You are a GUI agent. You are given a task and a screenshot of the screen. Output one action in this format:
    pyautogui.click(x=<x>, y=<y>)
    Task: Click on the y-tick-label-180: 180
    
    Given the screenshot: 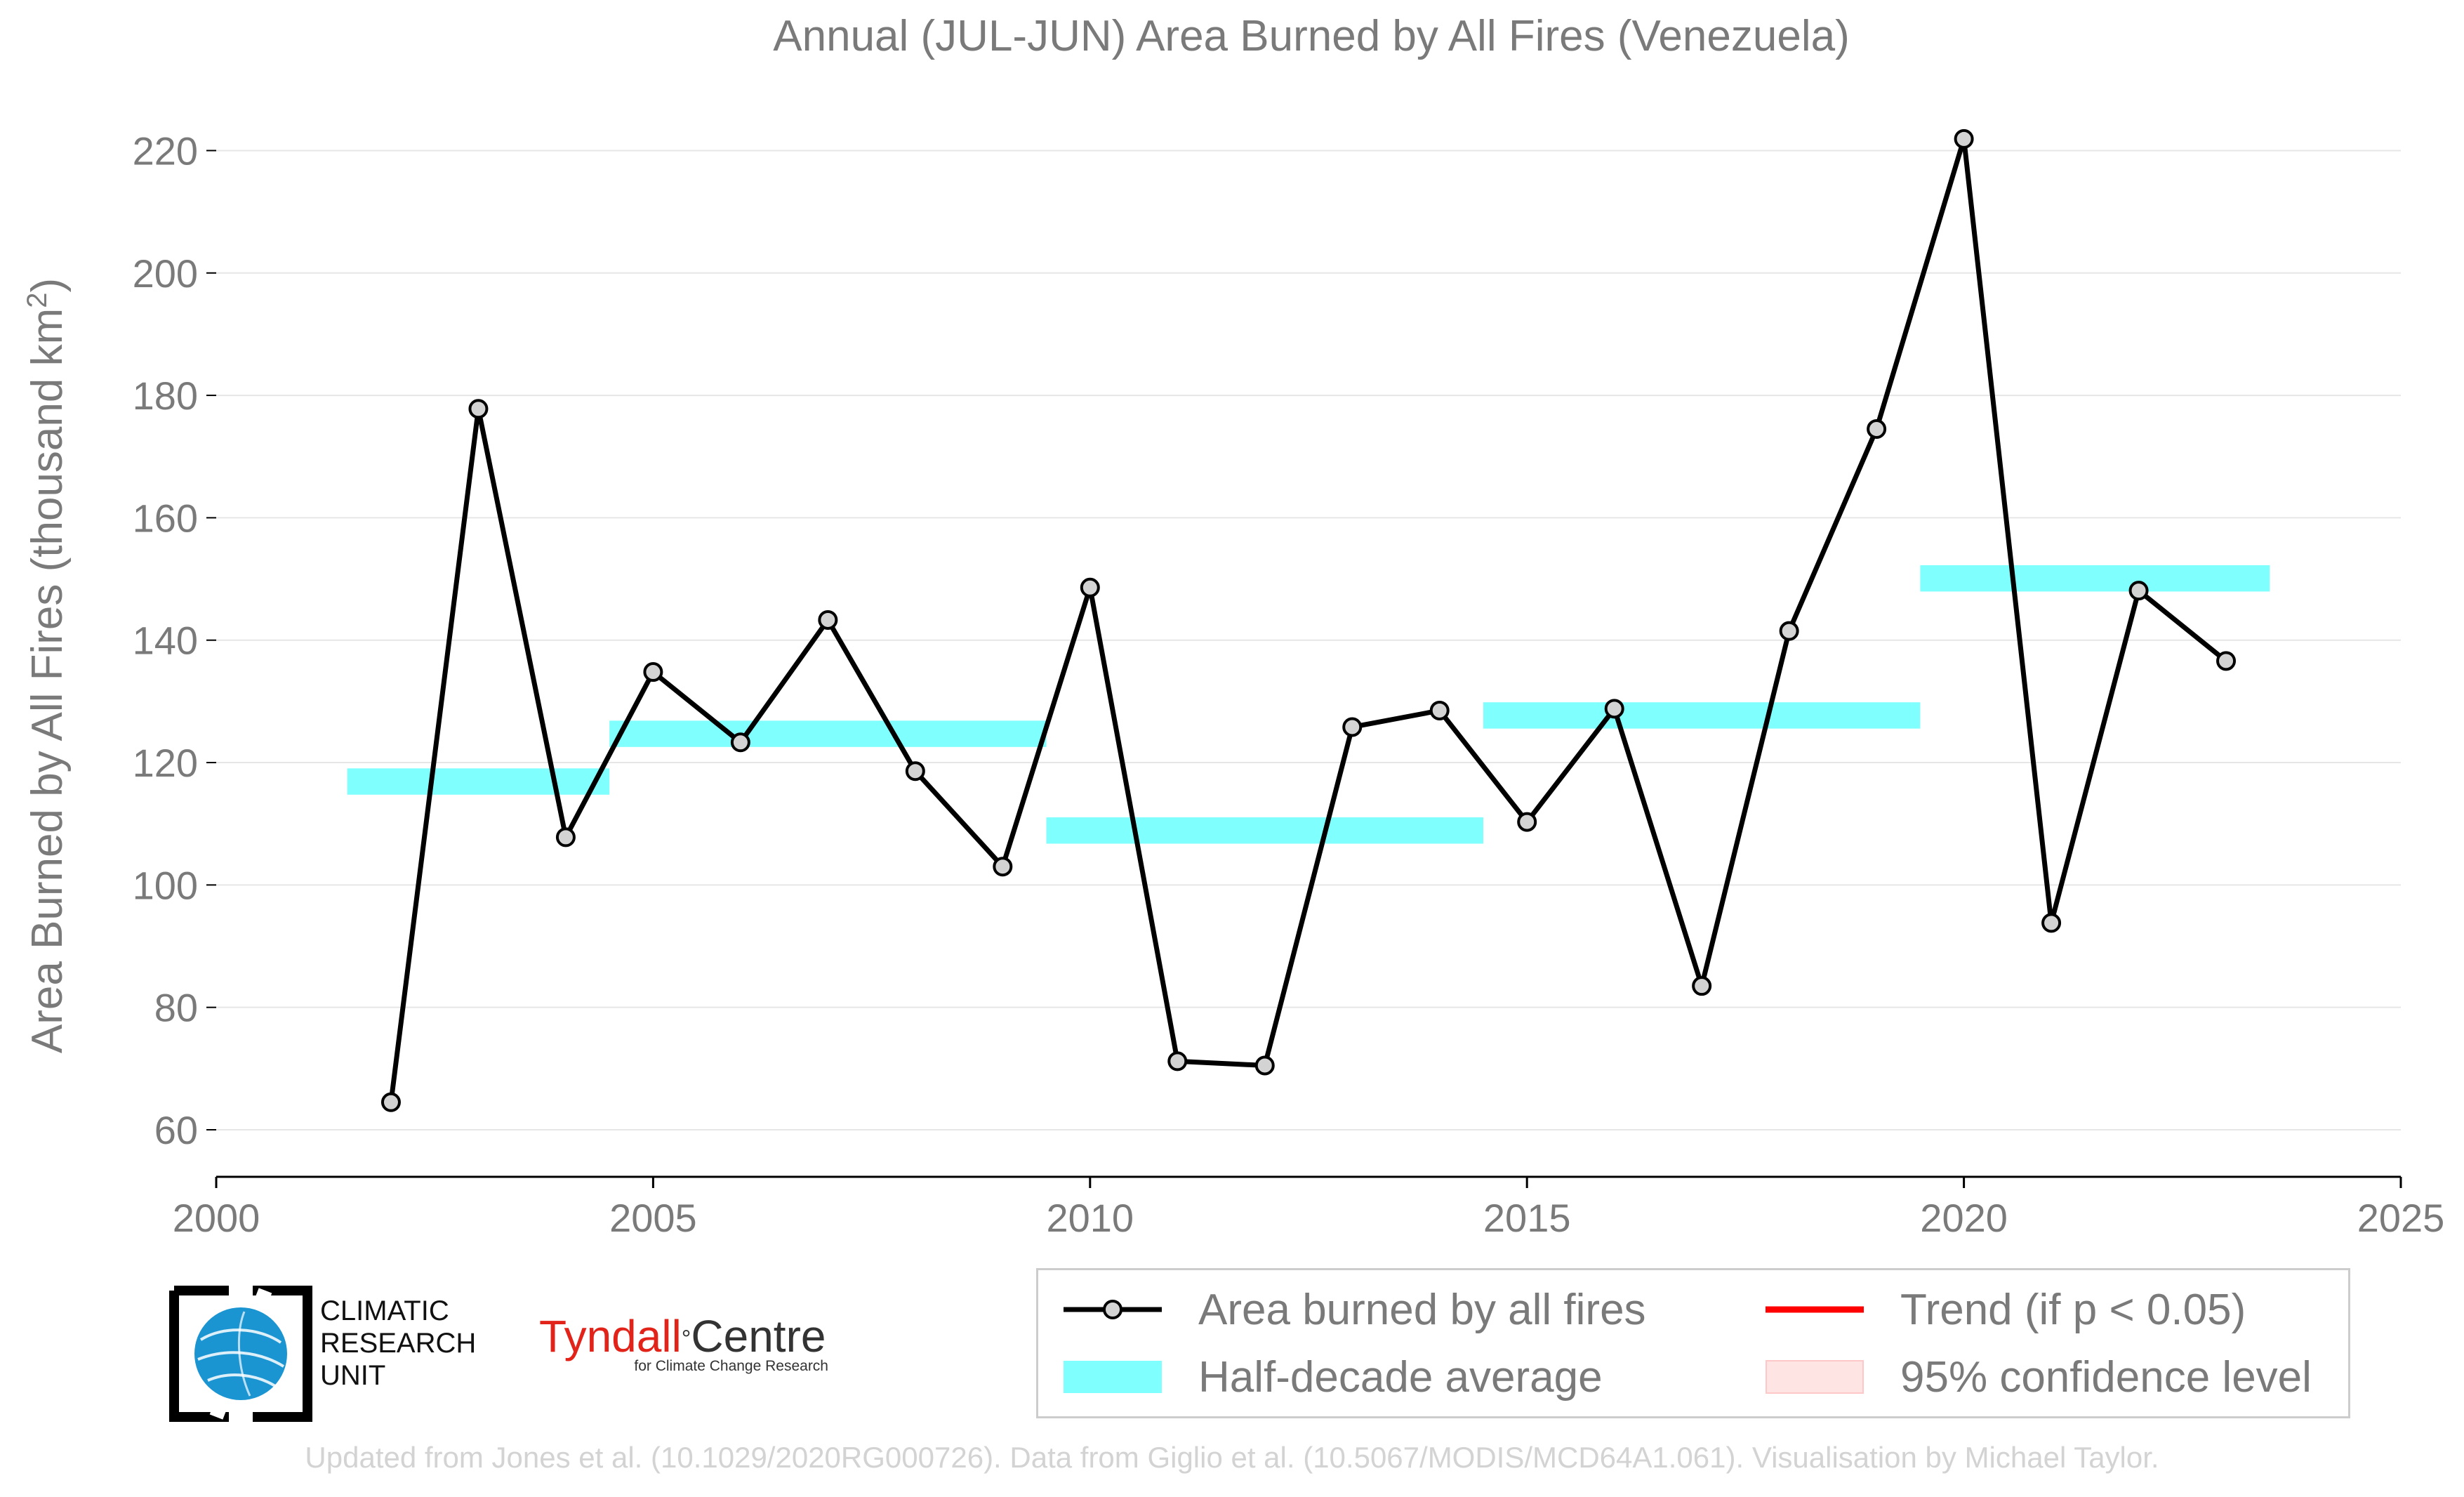 What is the action you would take?
    pyautogui.click(x=166, y=396)
    